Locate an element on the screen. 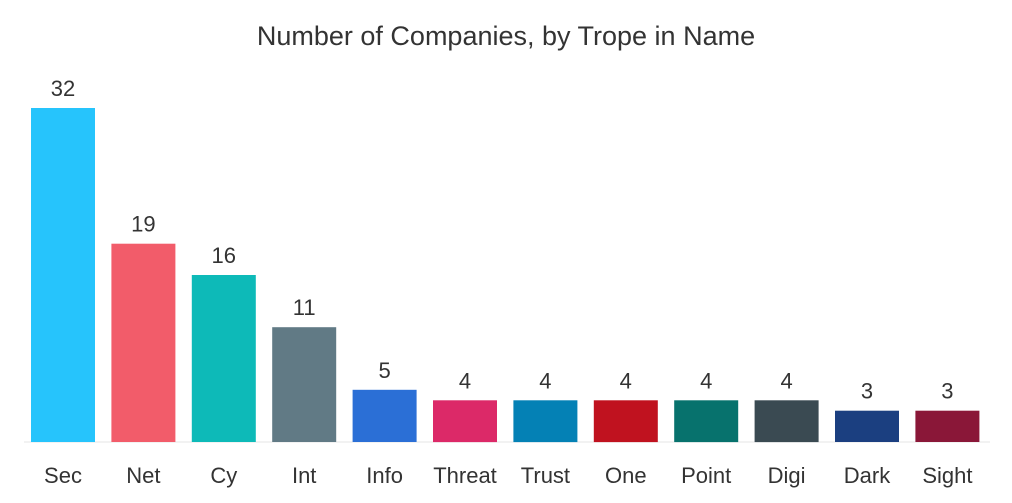 This screenshot has width=1012, height=503. x-tick-label-trust: Trust is located at coordinates (545, 475).